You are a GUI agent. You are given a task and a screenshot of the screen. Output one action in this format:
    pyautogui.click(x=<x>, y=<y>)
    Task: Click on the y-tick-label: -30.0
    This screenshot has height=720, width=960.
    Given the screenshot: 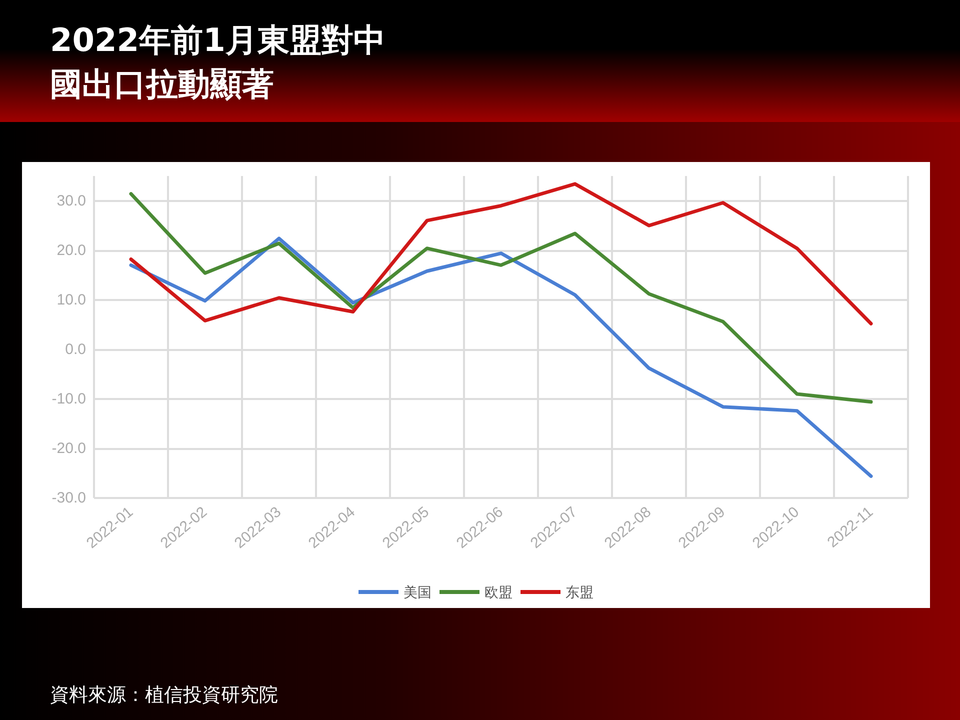 What is the action you would take?
    pyautogui.click(x=69, y=498)
    